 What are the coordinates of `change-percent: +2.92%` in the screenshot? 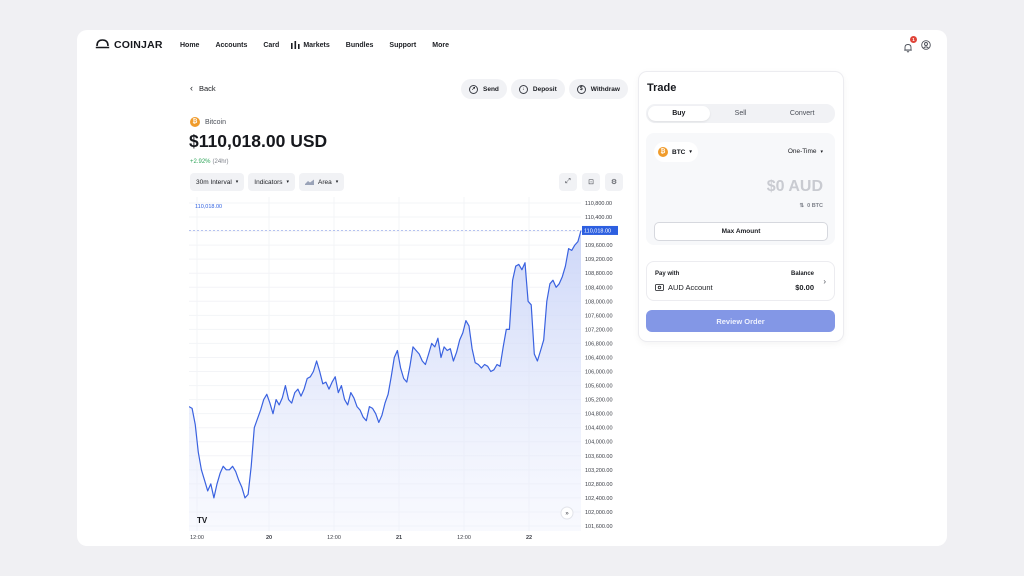 It's located at (200, 162).